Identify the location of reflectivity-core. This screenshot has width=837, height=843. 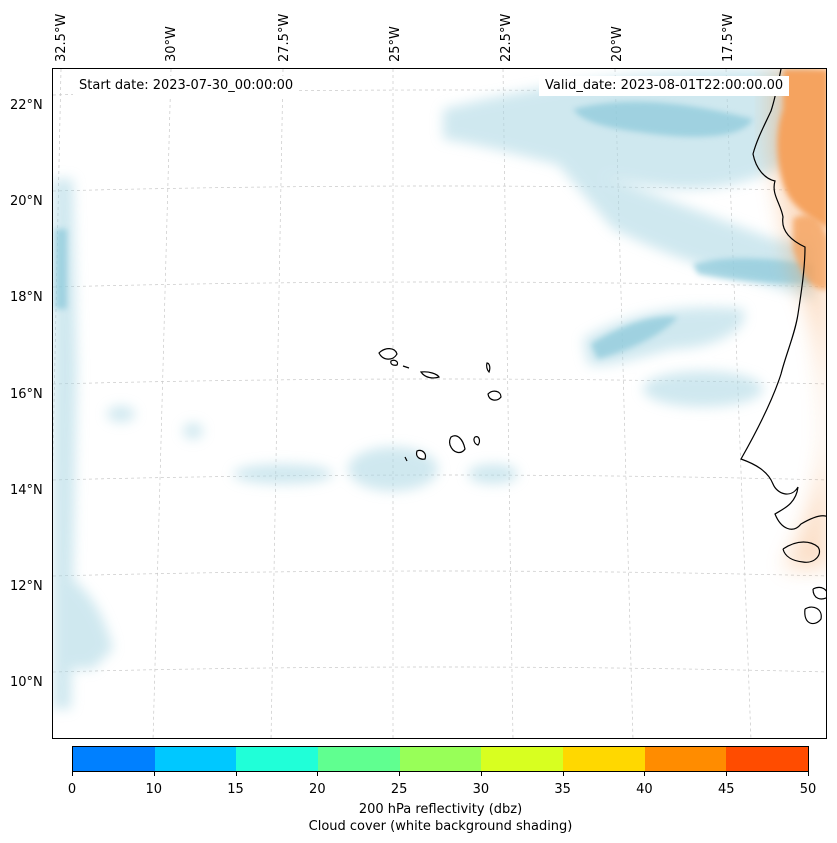
(801, 148).